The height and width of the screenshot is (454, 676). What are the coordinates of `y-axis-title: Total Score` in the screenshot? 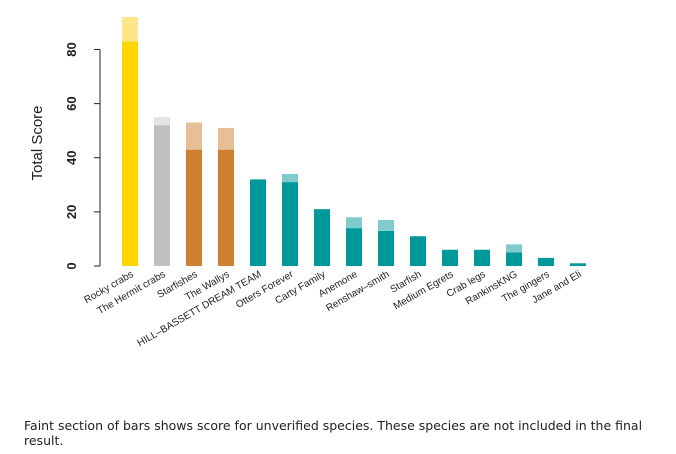 It's located at (37, 142).